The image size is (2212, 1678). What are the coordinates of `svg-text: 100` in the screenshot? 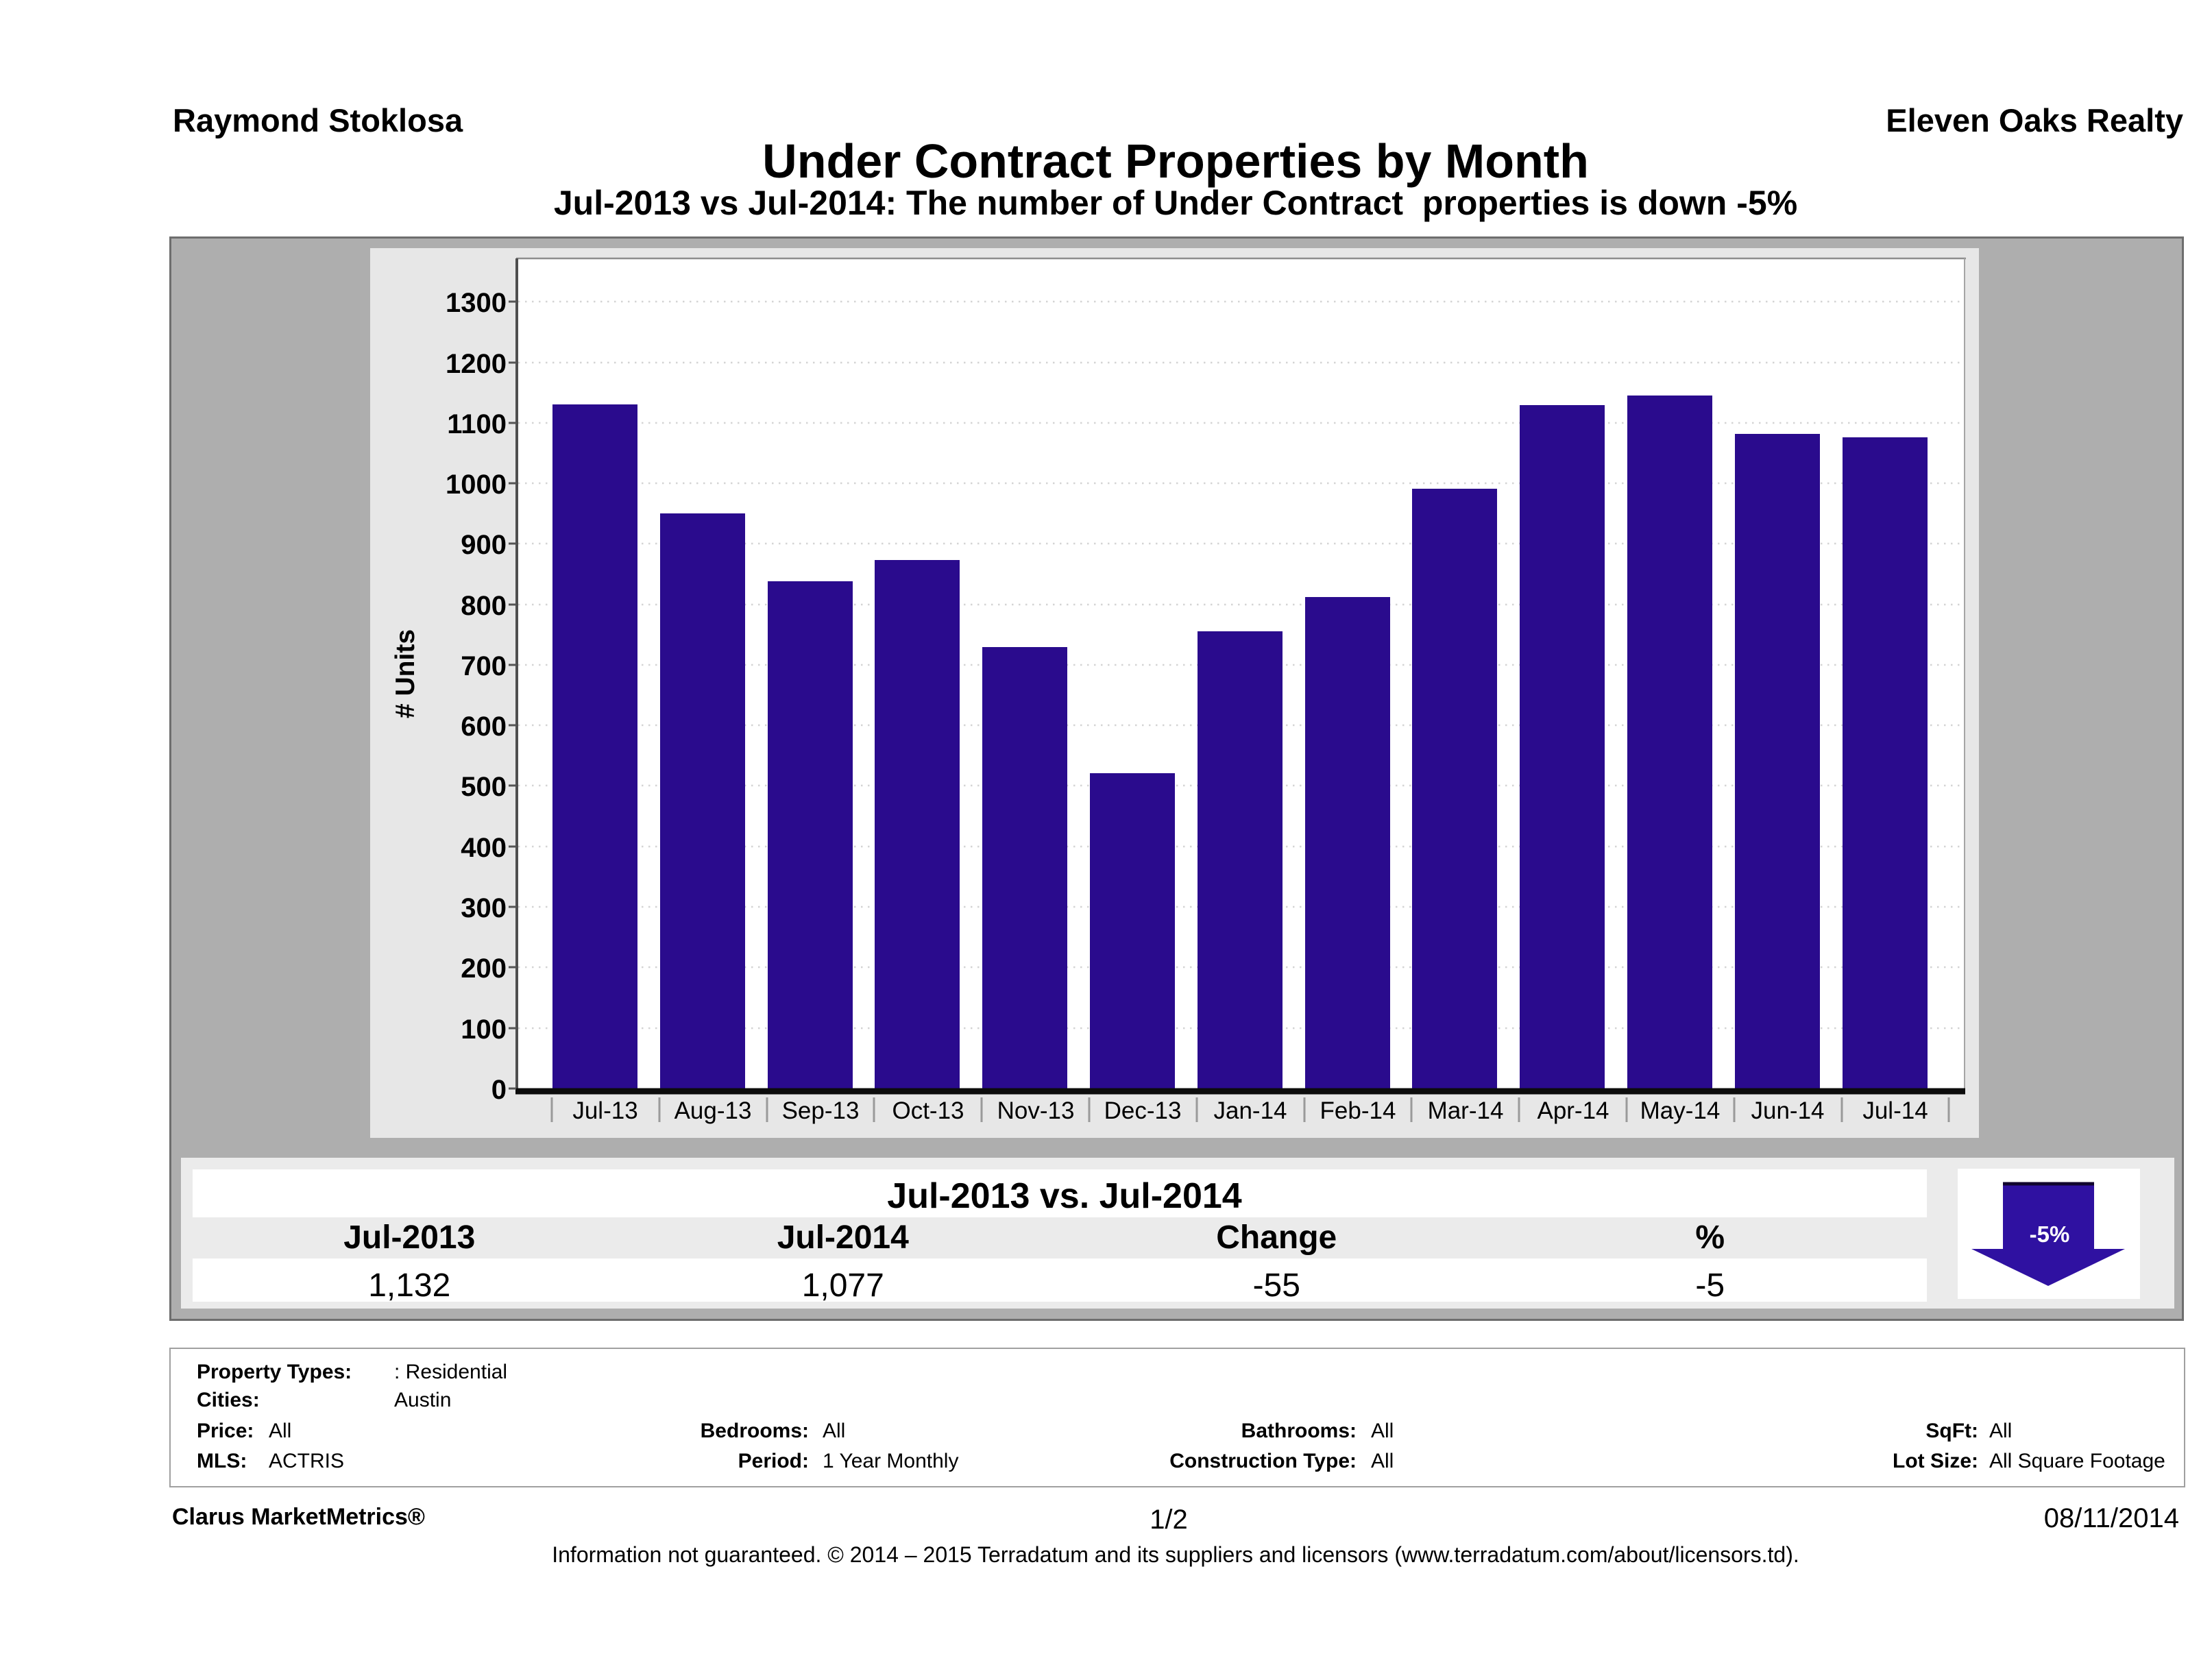 It's located at (484, 1029).